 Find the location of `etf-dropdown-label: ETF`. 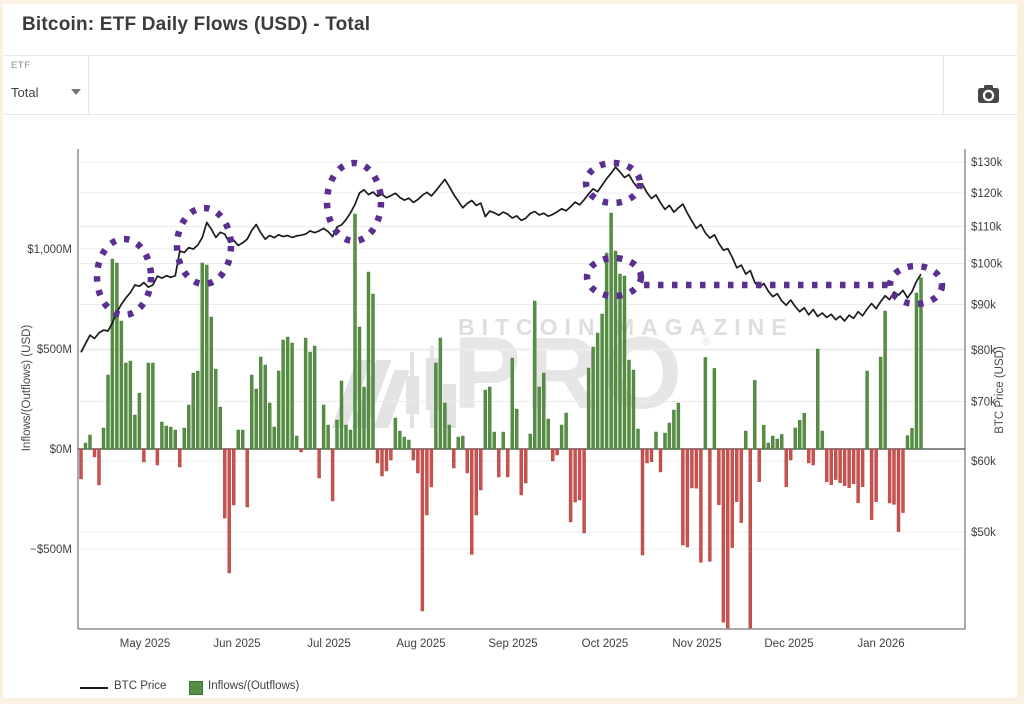

etf-dropdown-label: ETF is located at coordinates (21, 65).